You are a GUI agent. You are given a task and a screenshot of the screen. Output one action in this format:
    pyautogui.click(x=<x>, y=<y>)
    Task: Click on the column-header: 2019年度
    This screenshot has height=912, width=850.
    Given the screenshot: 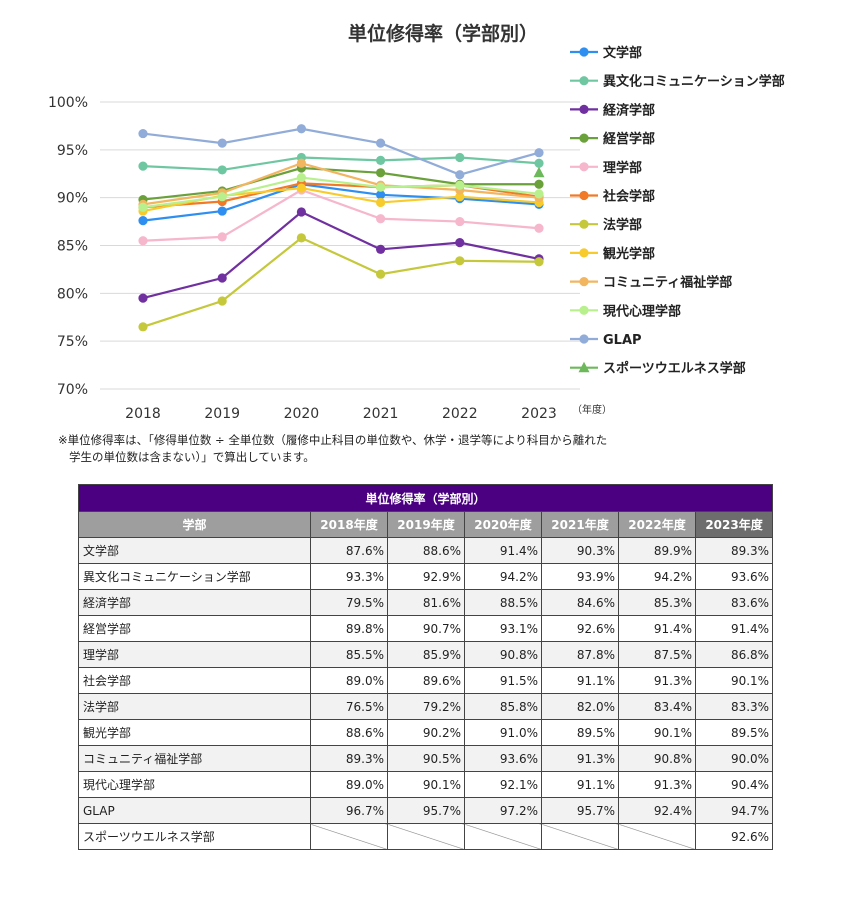 What is the action you would take?
    pyautogui.click(x=426, y=524)
    